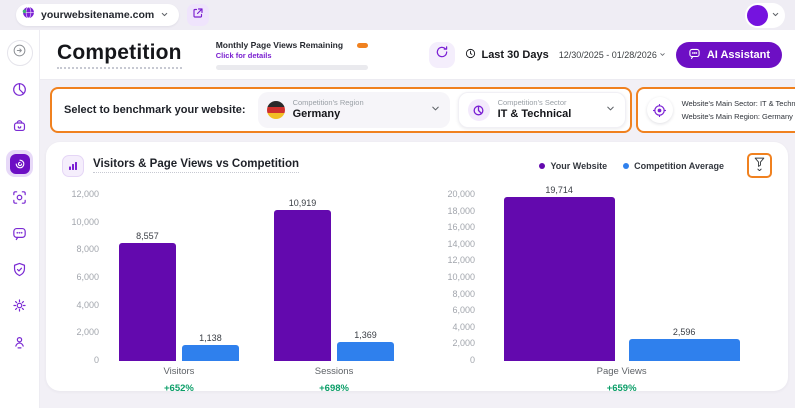  What do you see at coordinates (279, 44) in the screenshot?
I see `quota-label: Monthly Page Views Remaining` at bounding box center [279, 44].